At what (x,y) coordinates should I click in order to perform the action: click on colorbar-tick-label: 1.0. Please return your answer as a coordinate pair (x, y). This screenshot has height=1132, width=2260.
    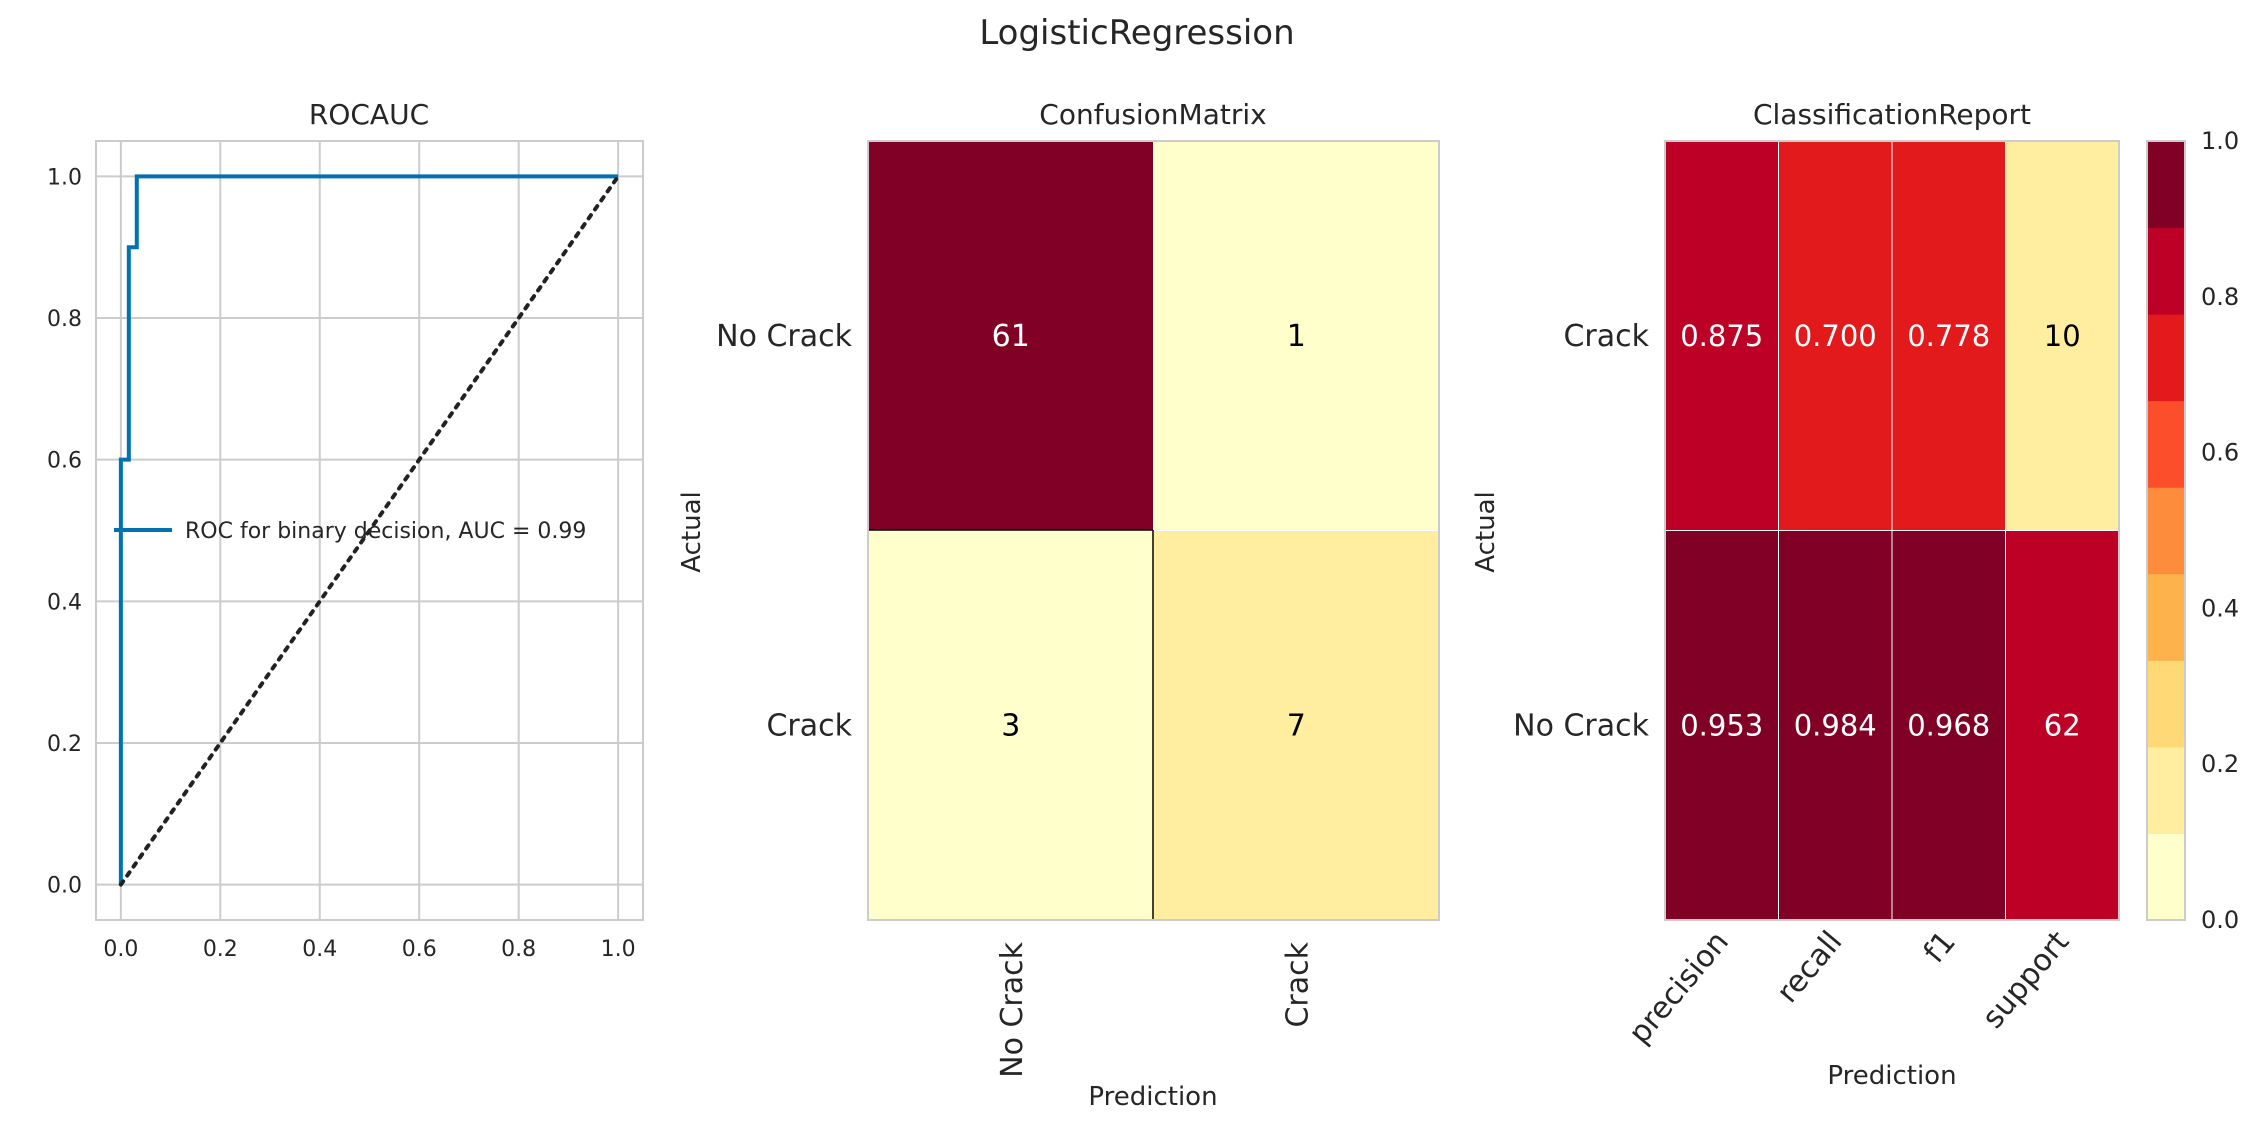
    Looking at the image, I should click on (2220, 141).